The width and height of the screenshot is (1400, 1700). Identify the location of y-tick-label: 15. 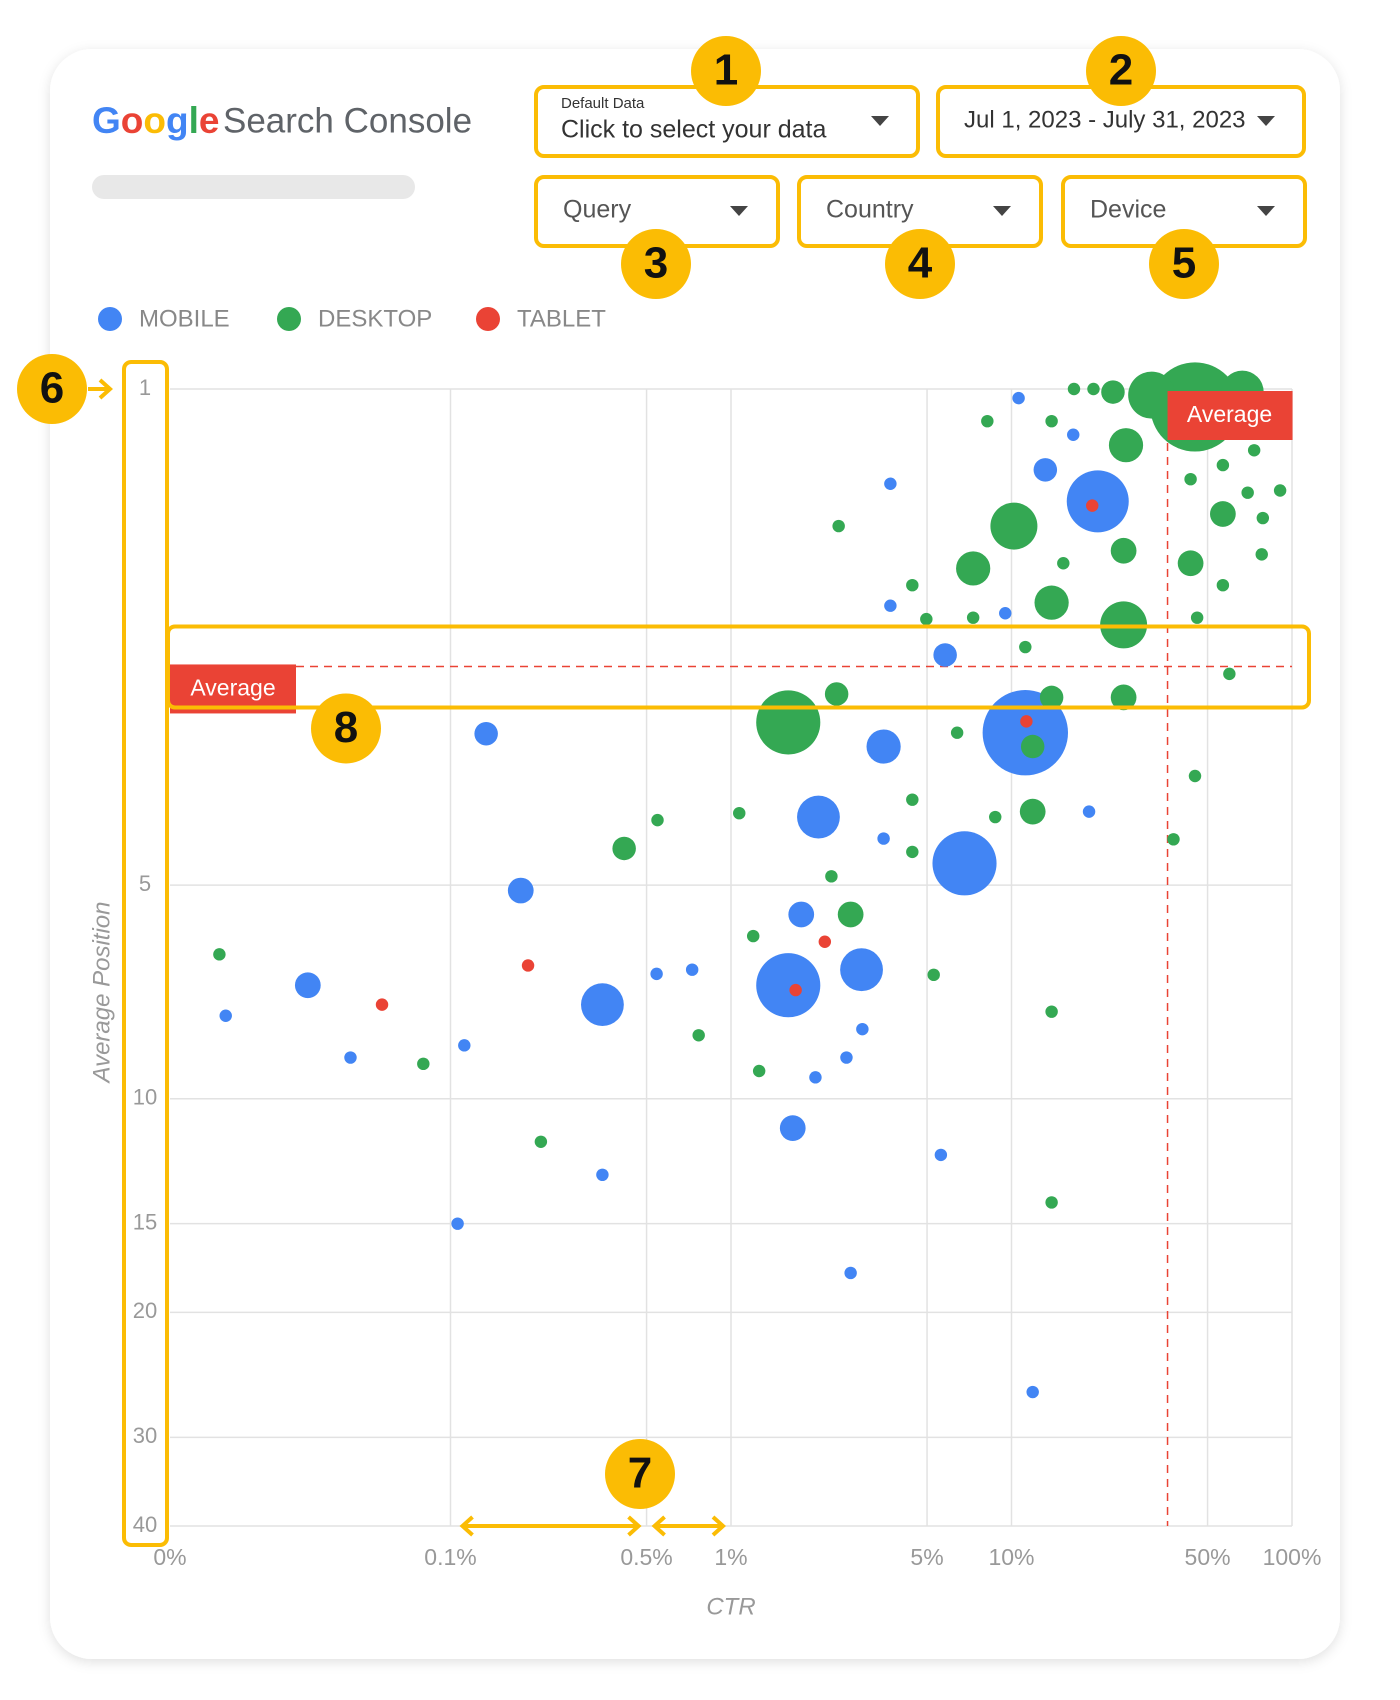
(145, 1221).